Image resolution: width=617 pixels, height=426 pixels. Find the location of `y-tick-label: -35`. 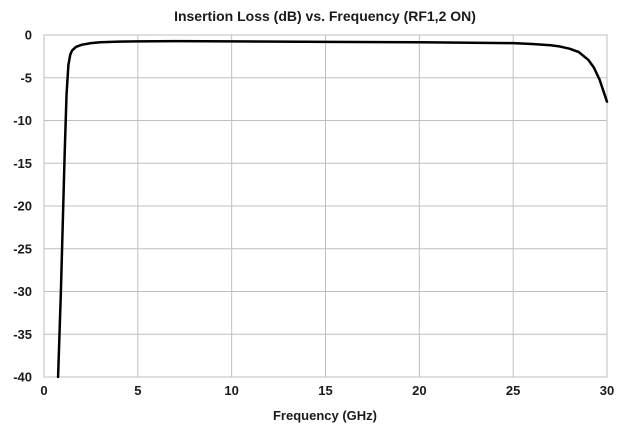

y-tick-label: -35 is located at coordinates (22, 334).